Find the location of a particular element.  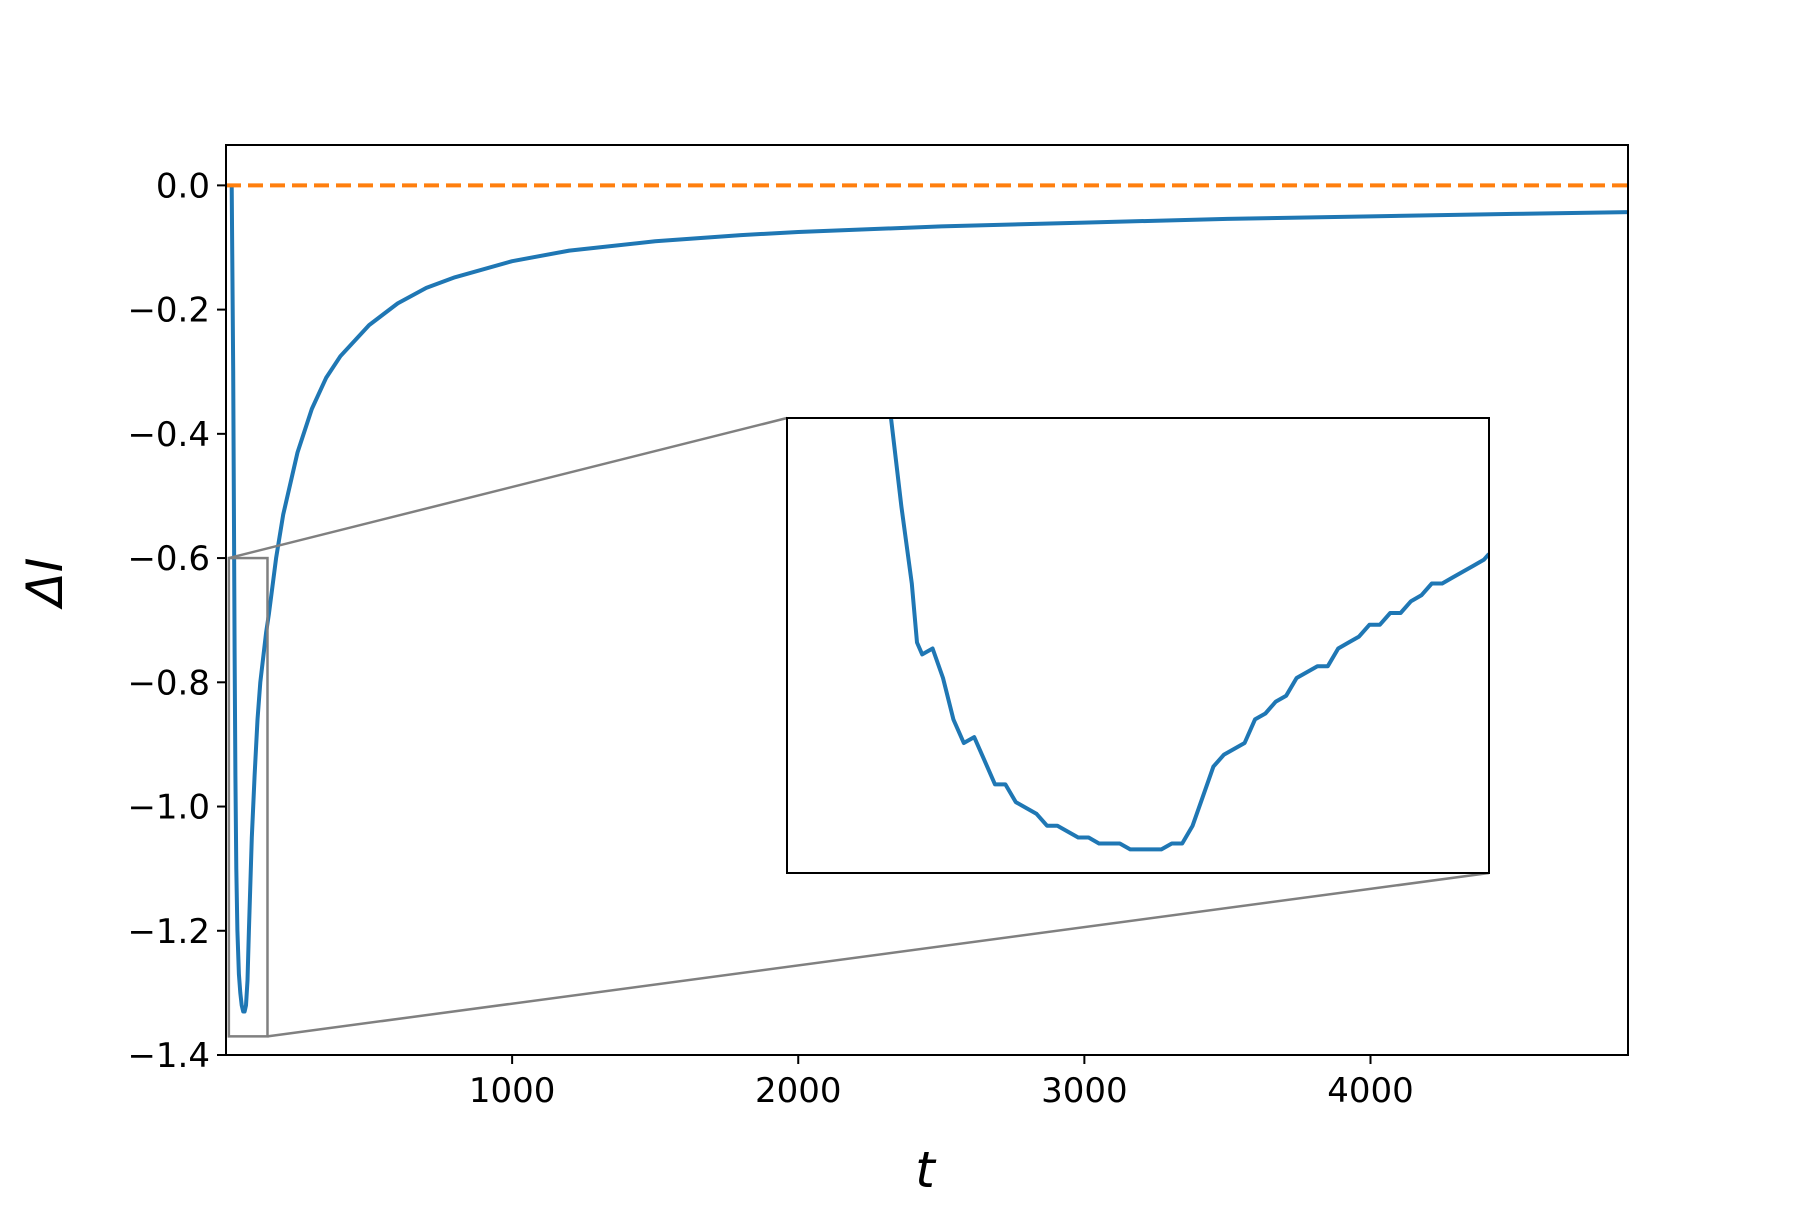

zoom-connector-top is located at coordinates (508, 488).